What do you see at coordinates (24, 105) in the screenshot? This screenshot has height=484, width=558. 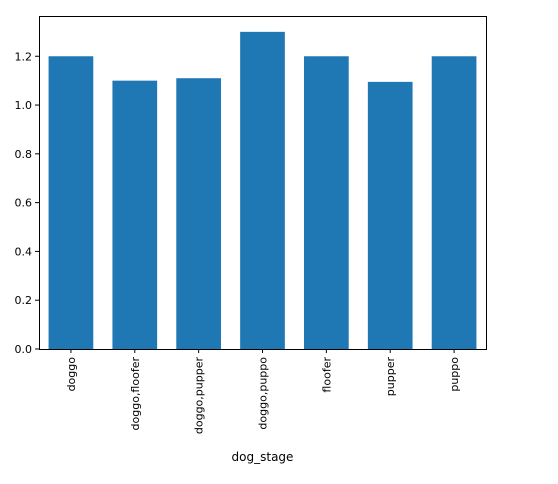 I see `y-tick-label: 1.0` at bounding box center [24, 105].